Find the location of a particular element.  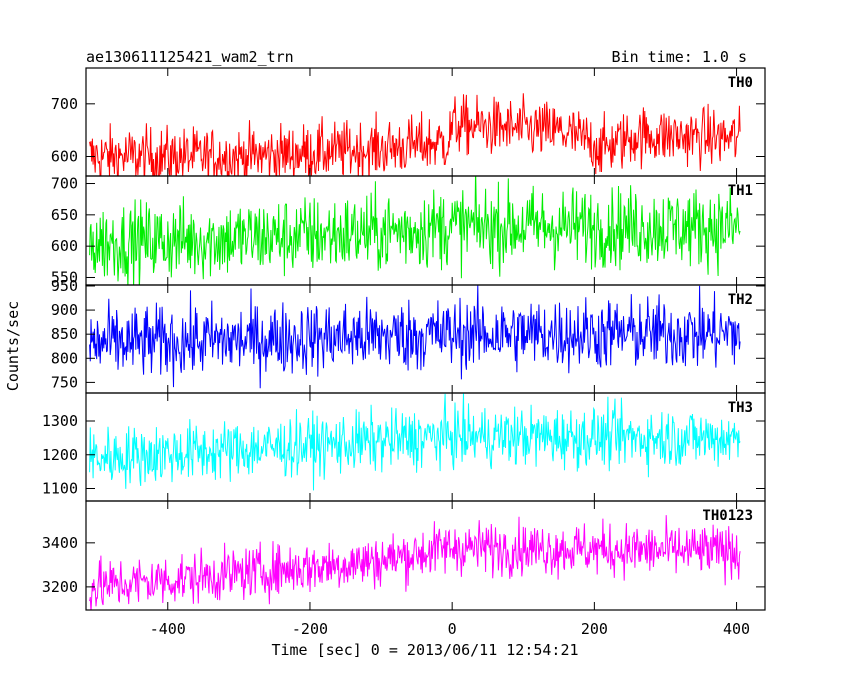

bin-time-label: Bin time: 1.0 s is located at coordinates (679, 57).